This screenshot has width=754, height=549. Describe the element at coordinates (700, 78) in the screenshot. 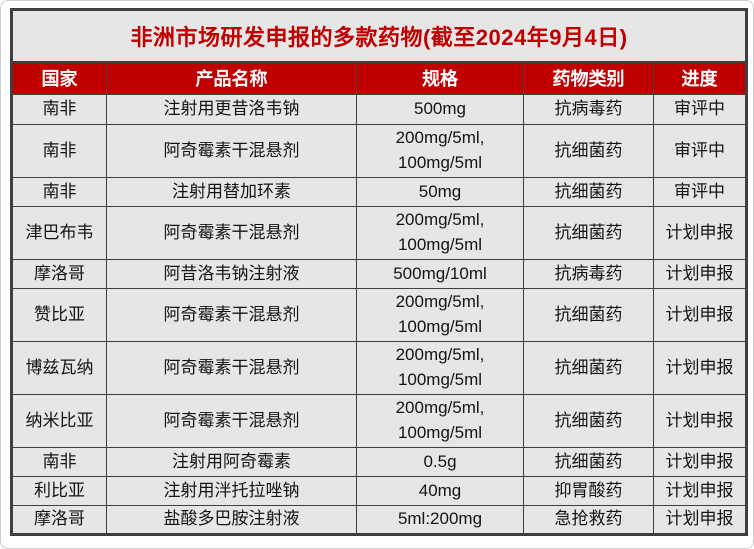

I see `column-header-status: 进度` at that location.